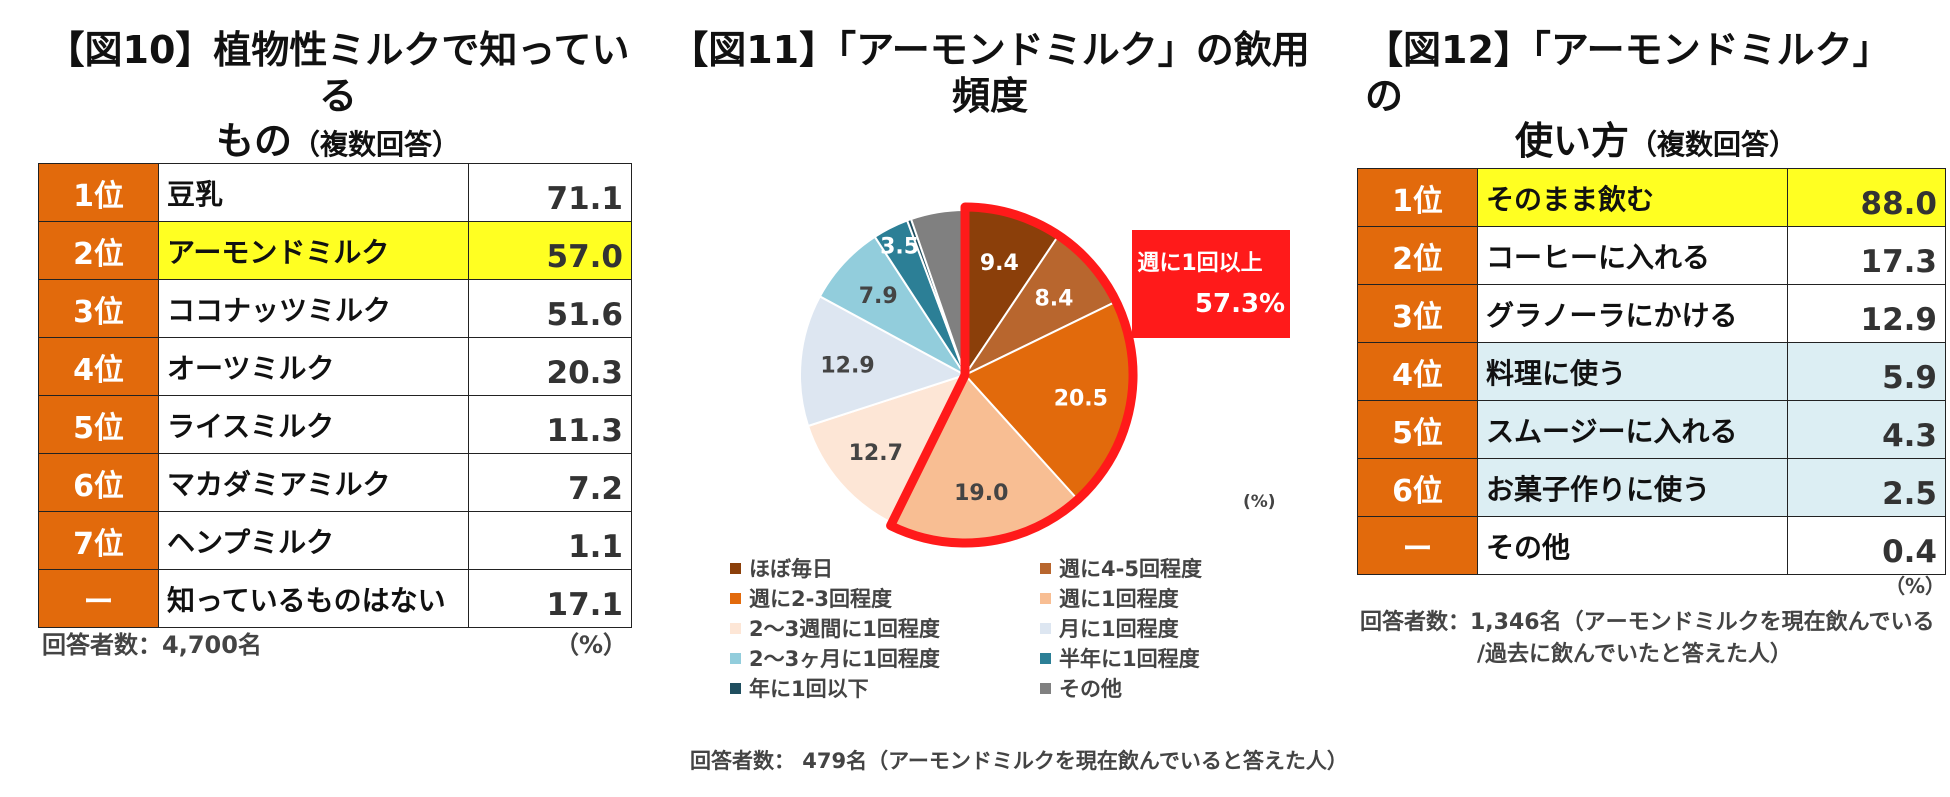 This screenshot has height=797, width=1950. What do you see at coordinates (550, 308) in the screenshot?
I see `fig10-value-cell: 51.6` at bounding box center [550, 308].